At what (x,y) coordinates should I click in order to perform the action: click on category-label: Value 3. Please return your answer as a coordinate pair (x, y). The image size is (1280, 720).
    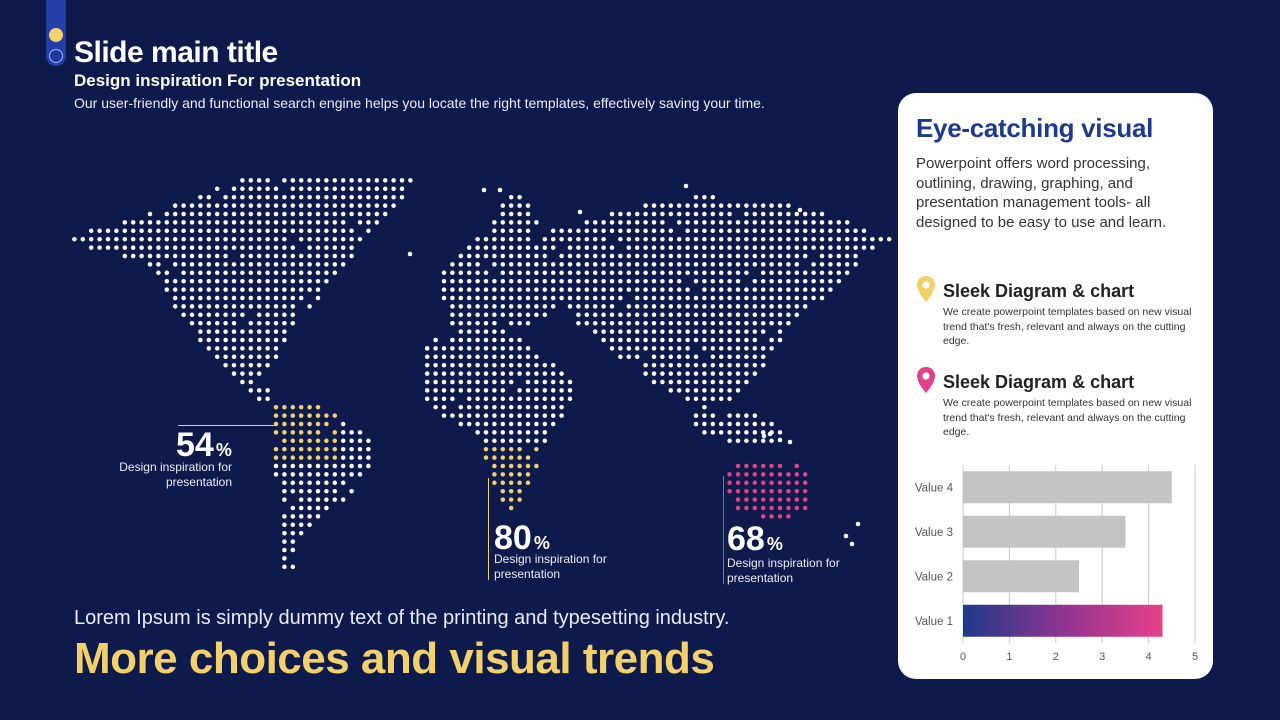
    Looking at the image, I should click on (934, 533).